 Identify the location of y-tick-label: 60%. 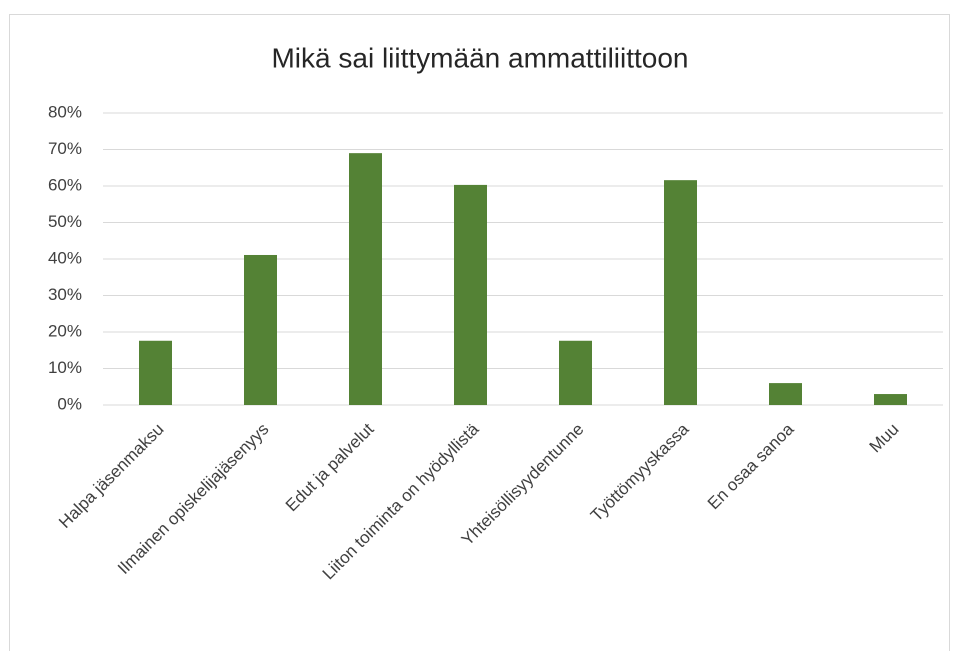
(65, 184).